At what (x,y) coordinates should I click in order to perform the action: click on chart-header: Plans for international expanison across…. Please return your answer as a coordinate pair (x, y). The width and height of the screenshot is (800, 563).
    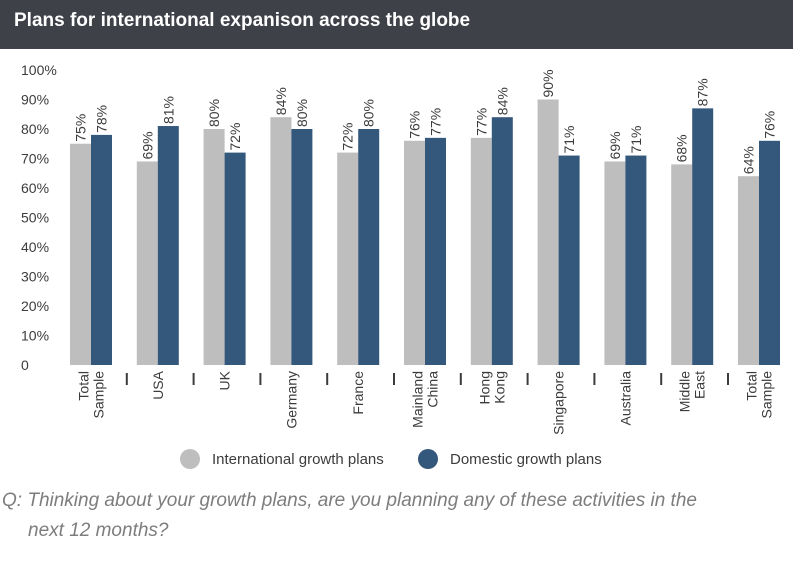
    Looking at the image, I should click on (396, 24).